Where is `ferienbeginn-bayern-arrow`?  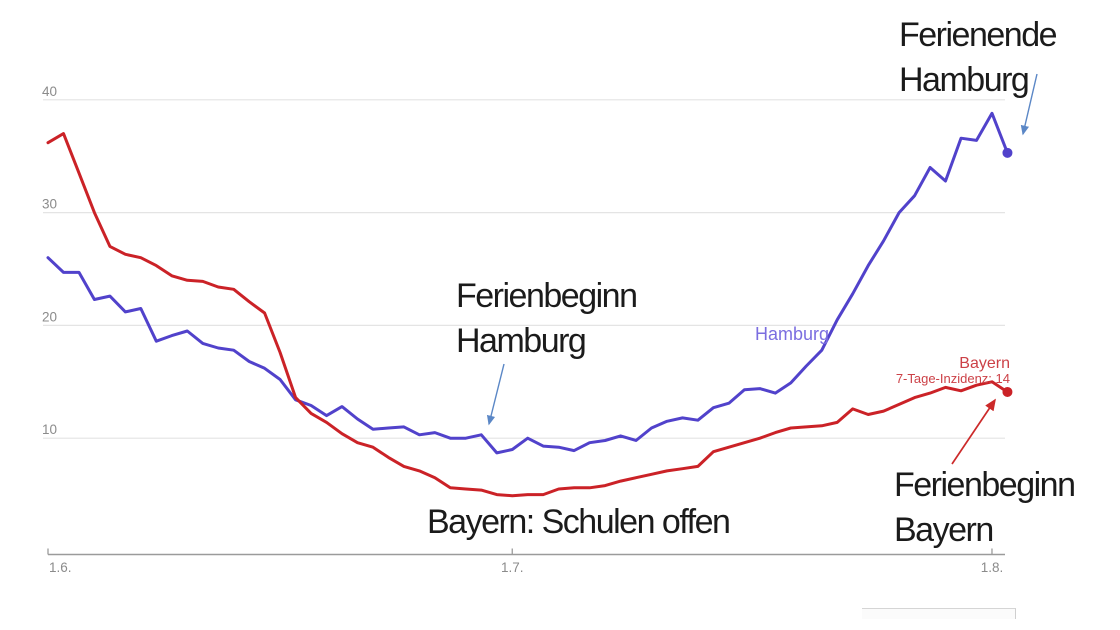
ferienbeginn-bayern-arrow is located at coordinates (973, 431).